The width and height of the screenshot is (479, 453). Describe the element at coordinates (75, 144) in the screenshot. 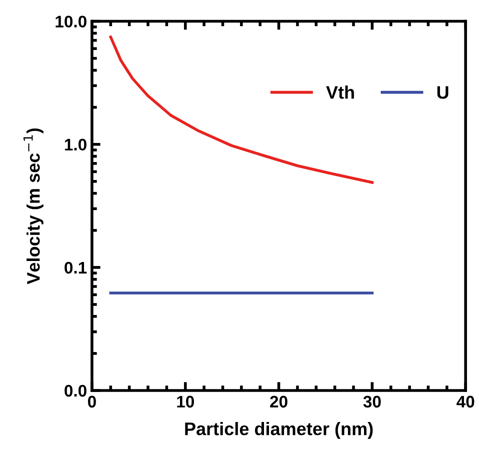

I see `y-tick-label: 1.0` at that location.